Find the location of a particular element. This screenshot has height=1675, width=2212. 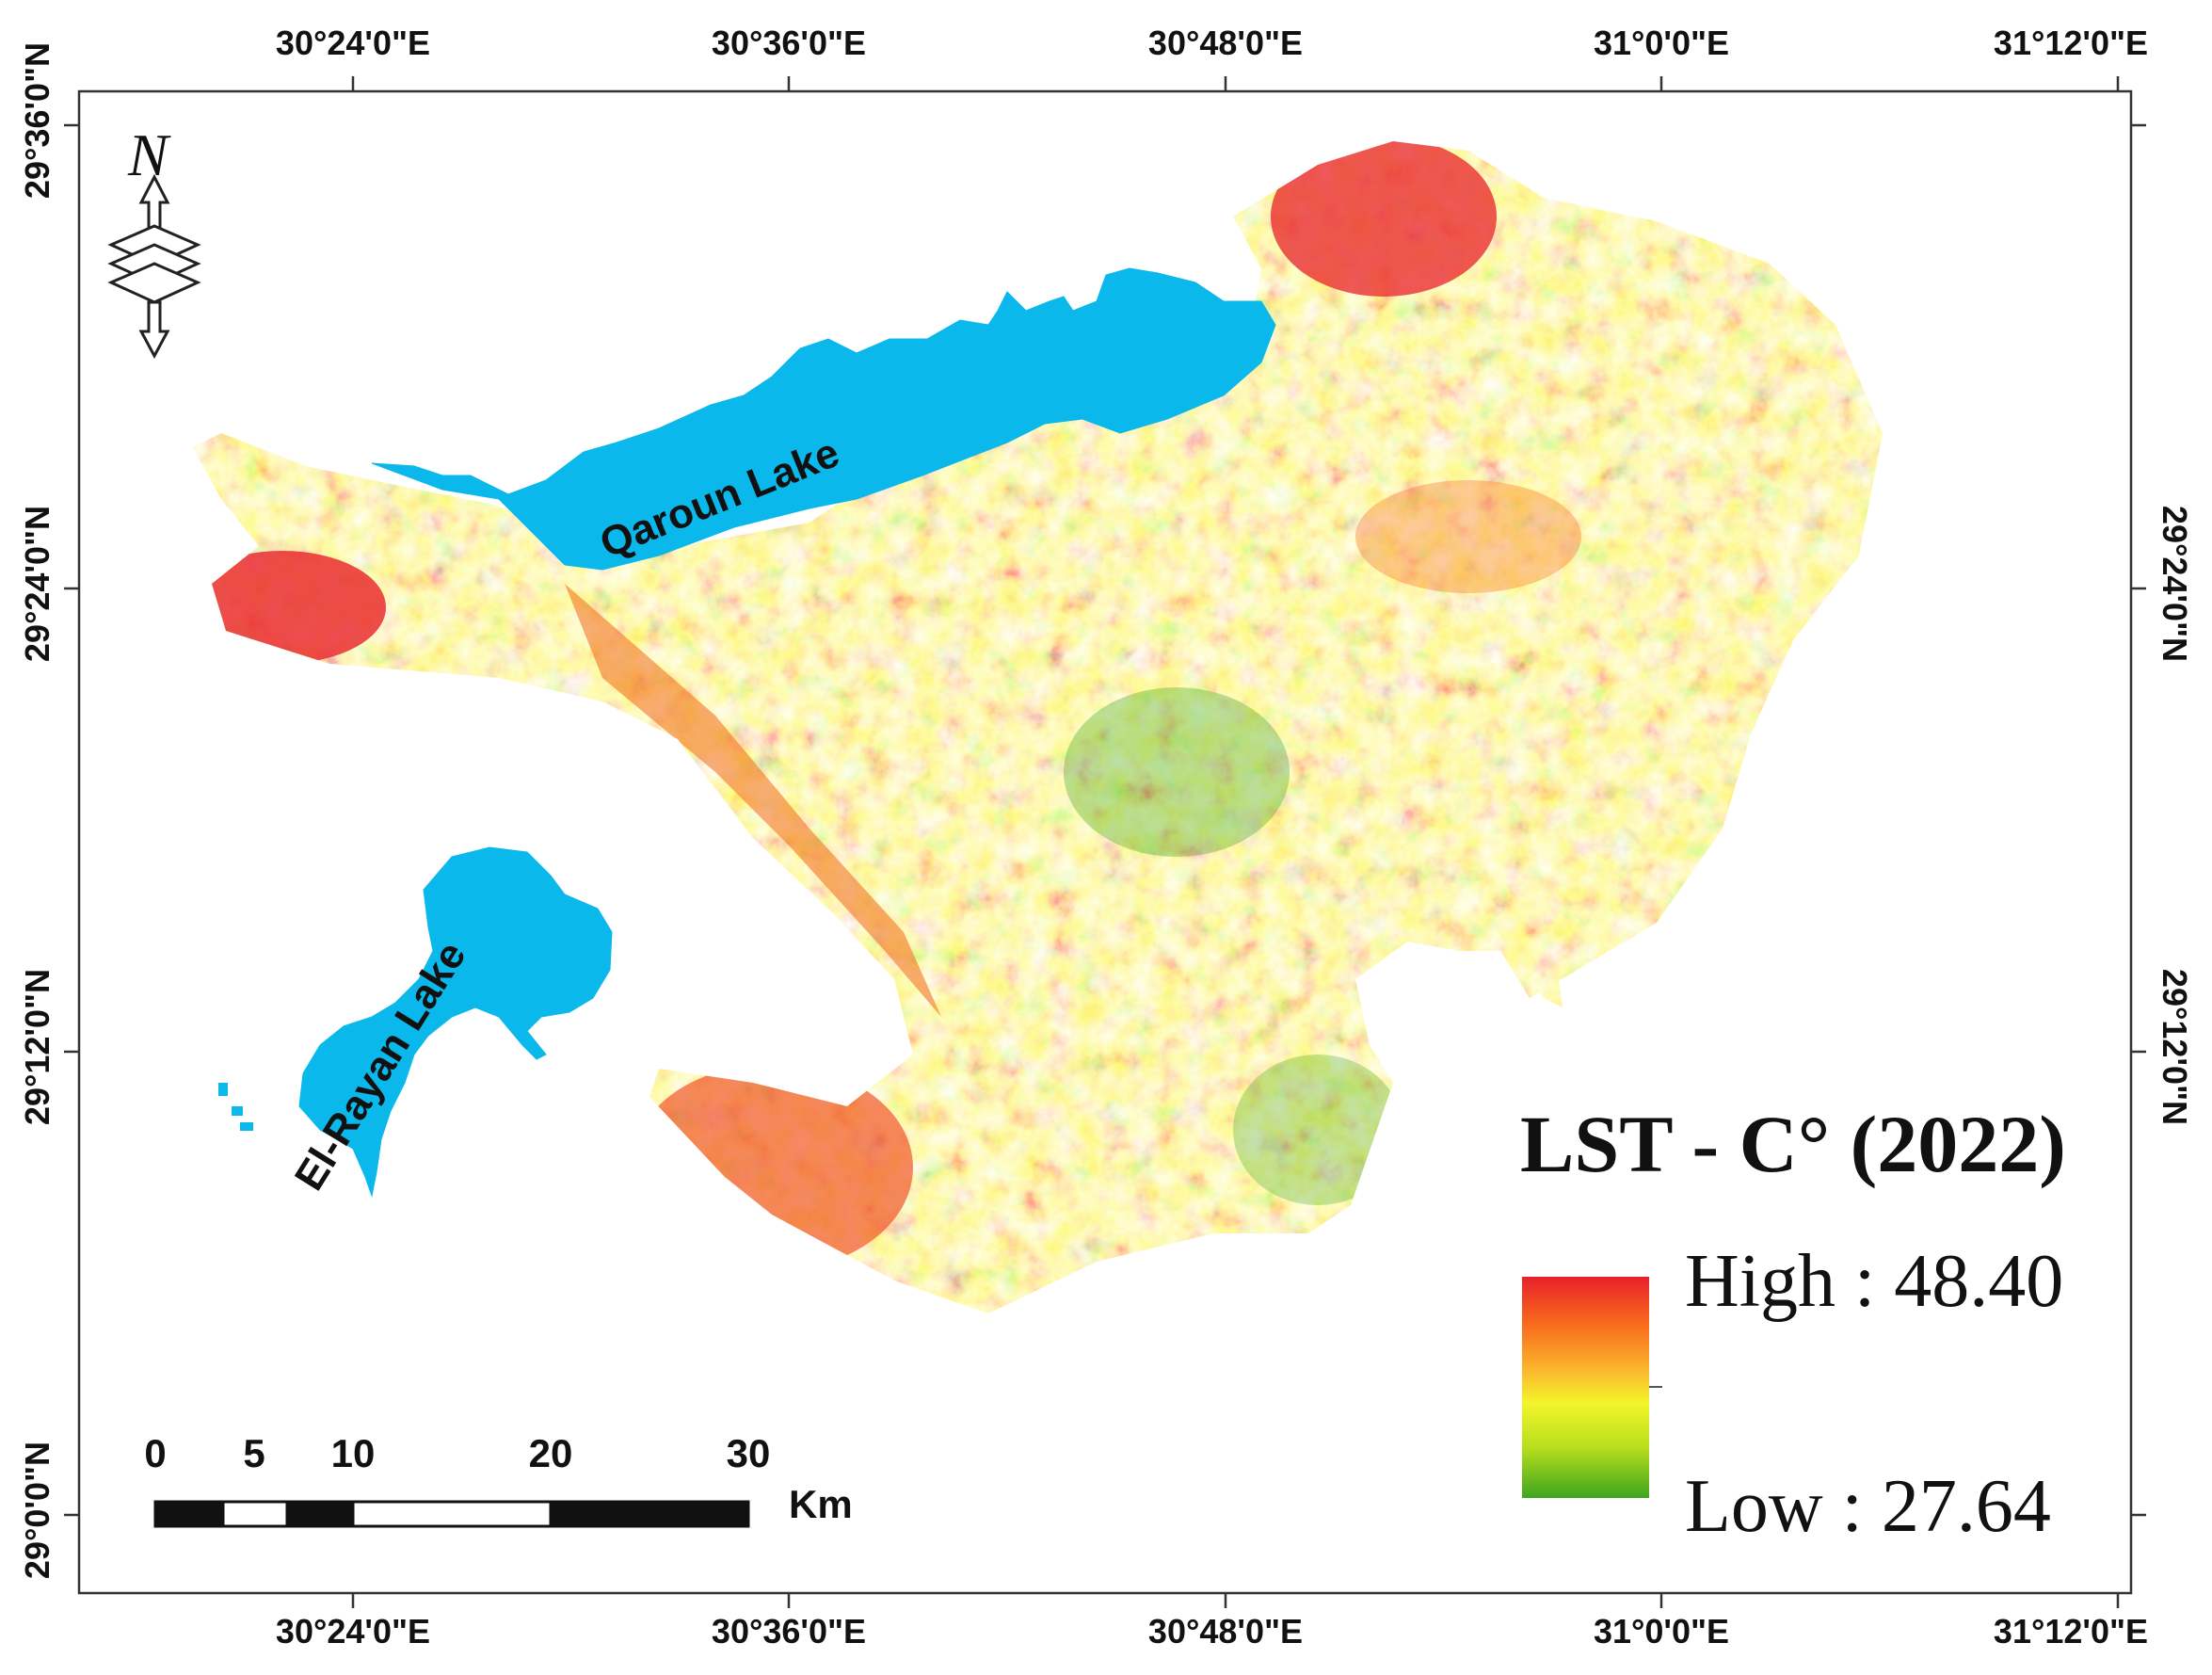

scale-label: 20 is located at coordinates (550, 1453).